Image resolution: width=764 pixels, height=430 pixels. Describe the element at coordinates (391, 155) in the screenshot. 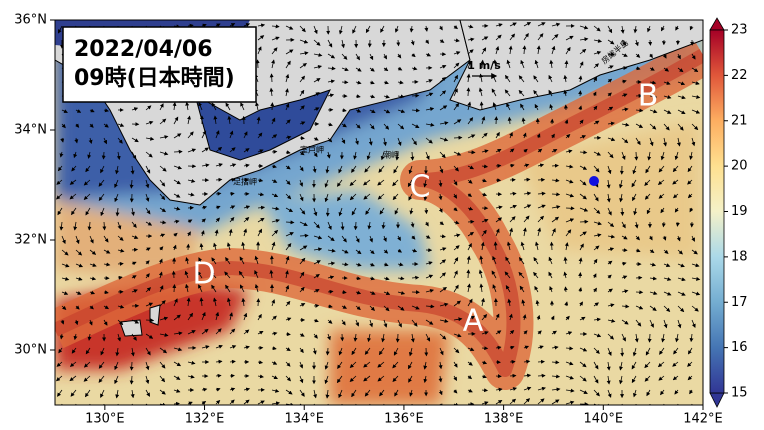

I see `place-name: 潮岬` at that location.